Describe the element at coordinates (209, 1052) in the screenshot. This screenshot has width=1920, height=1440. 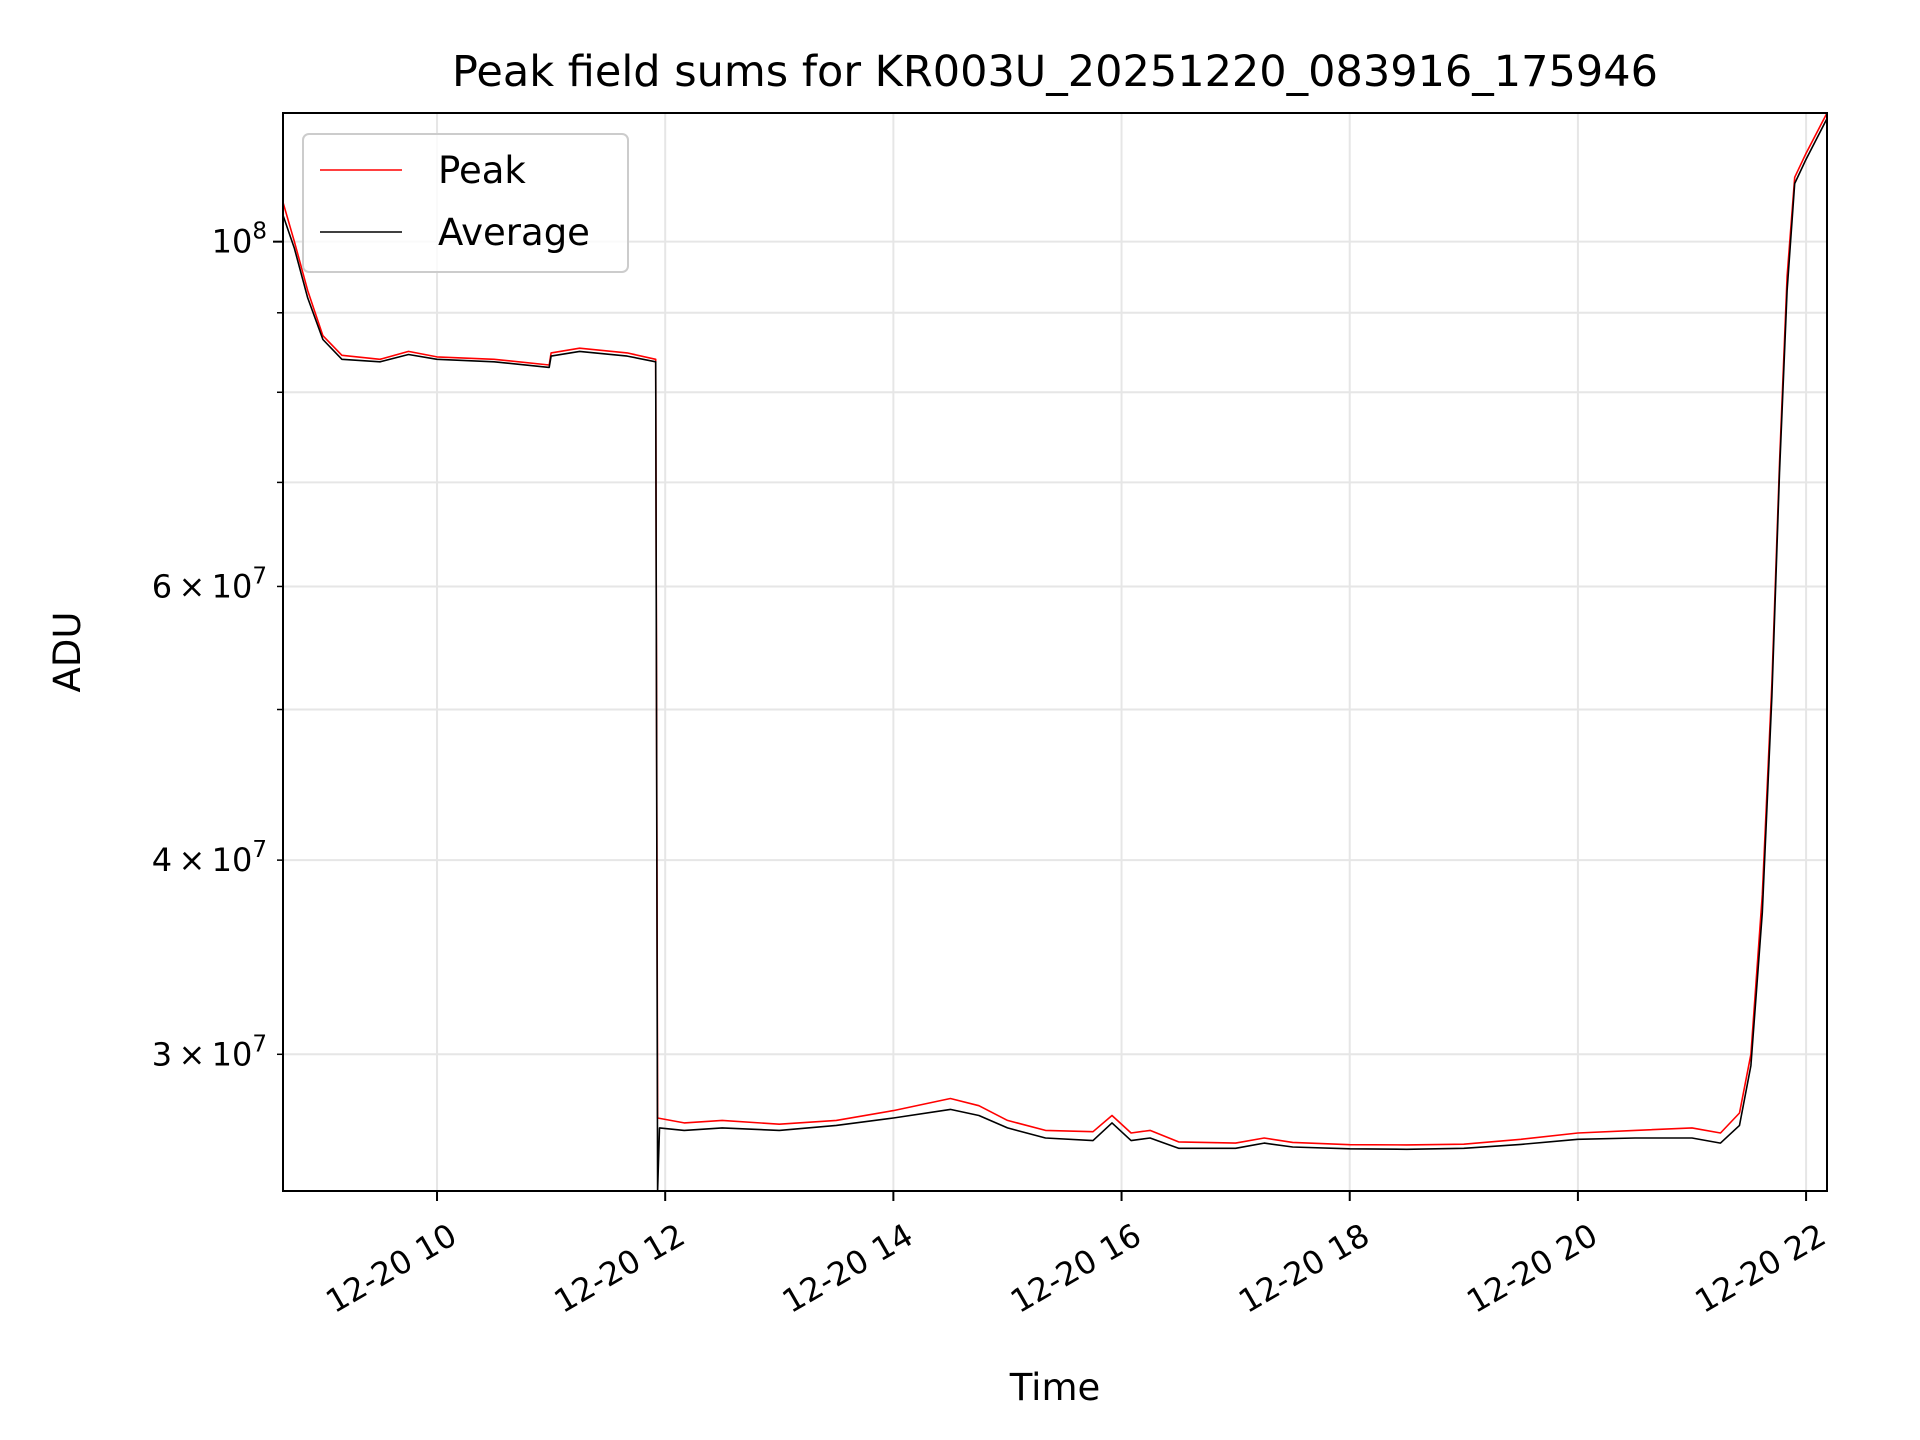
I see `y-tick-label: 3 × 107` at that location.